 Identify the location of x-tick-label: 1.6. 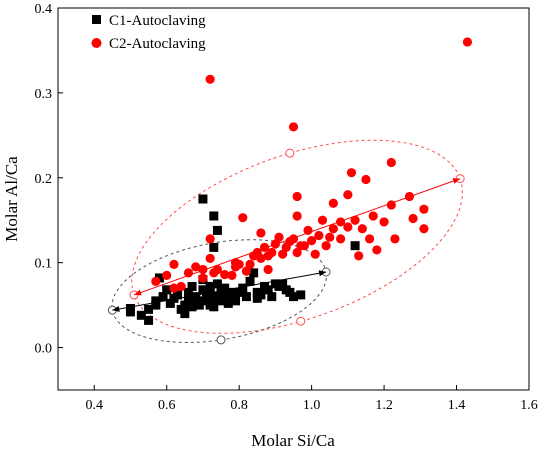
(529, 405).